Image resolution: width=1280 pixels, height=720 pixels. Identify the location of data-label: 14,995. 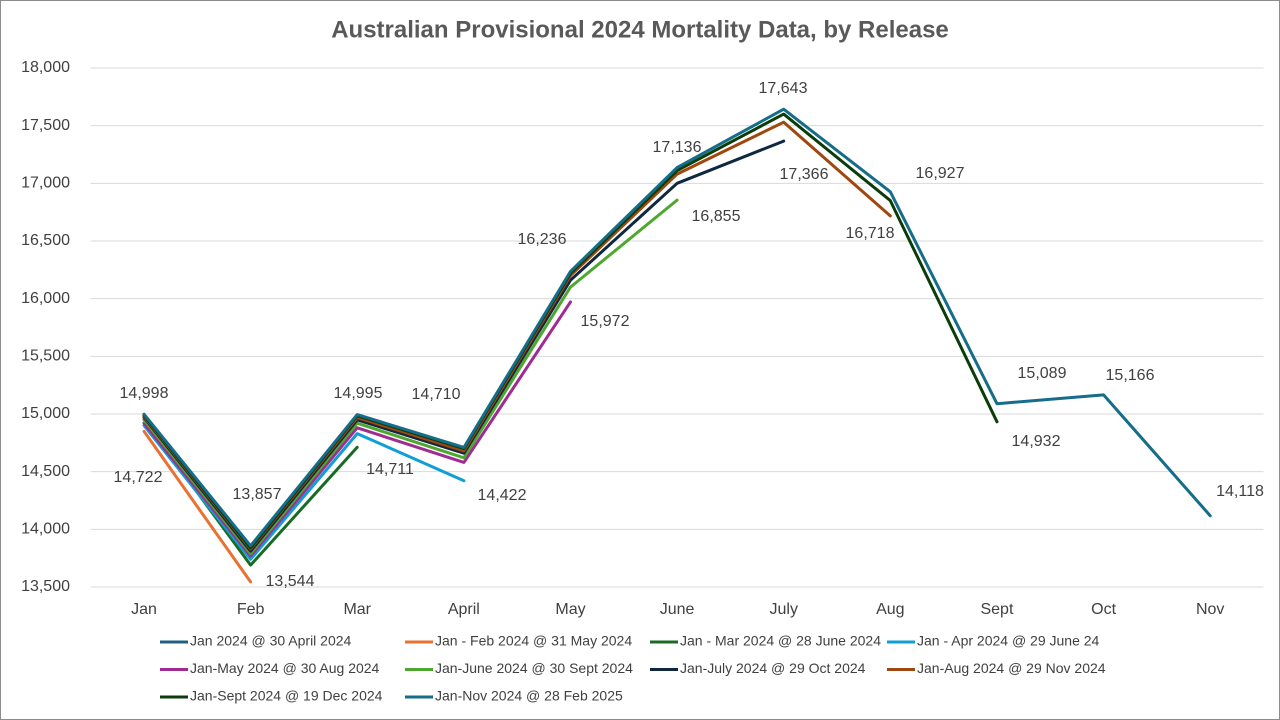
(358, 393).